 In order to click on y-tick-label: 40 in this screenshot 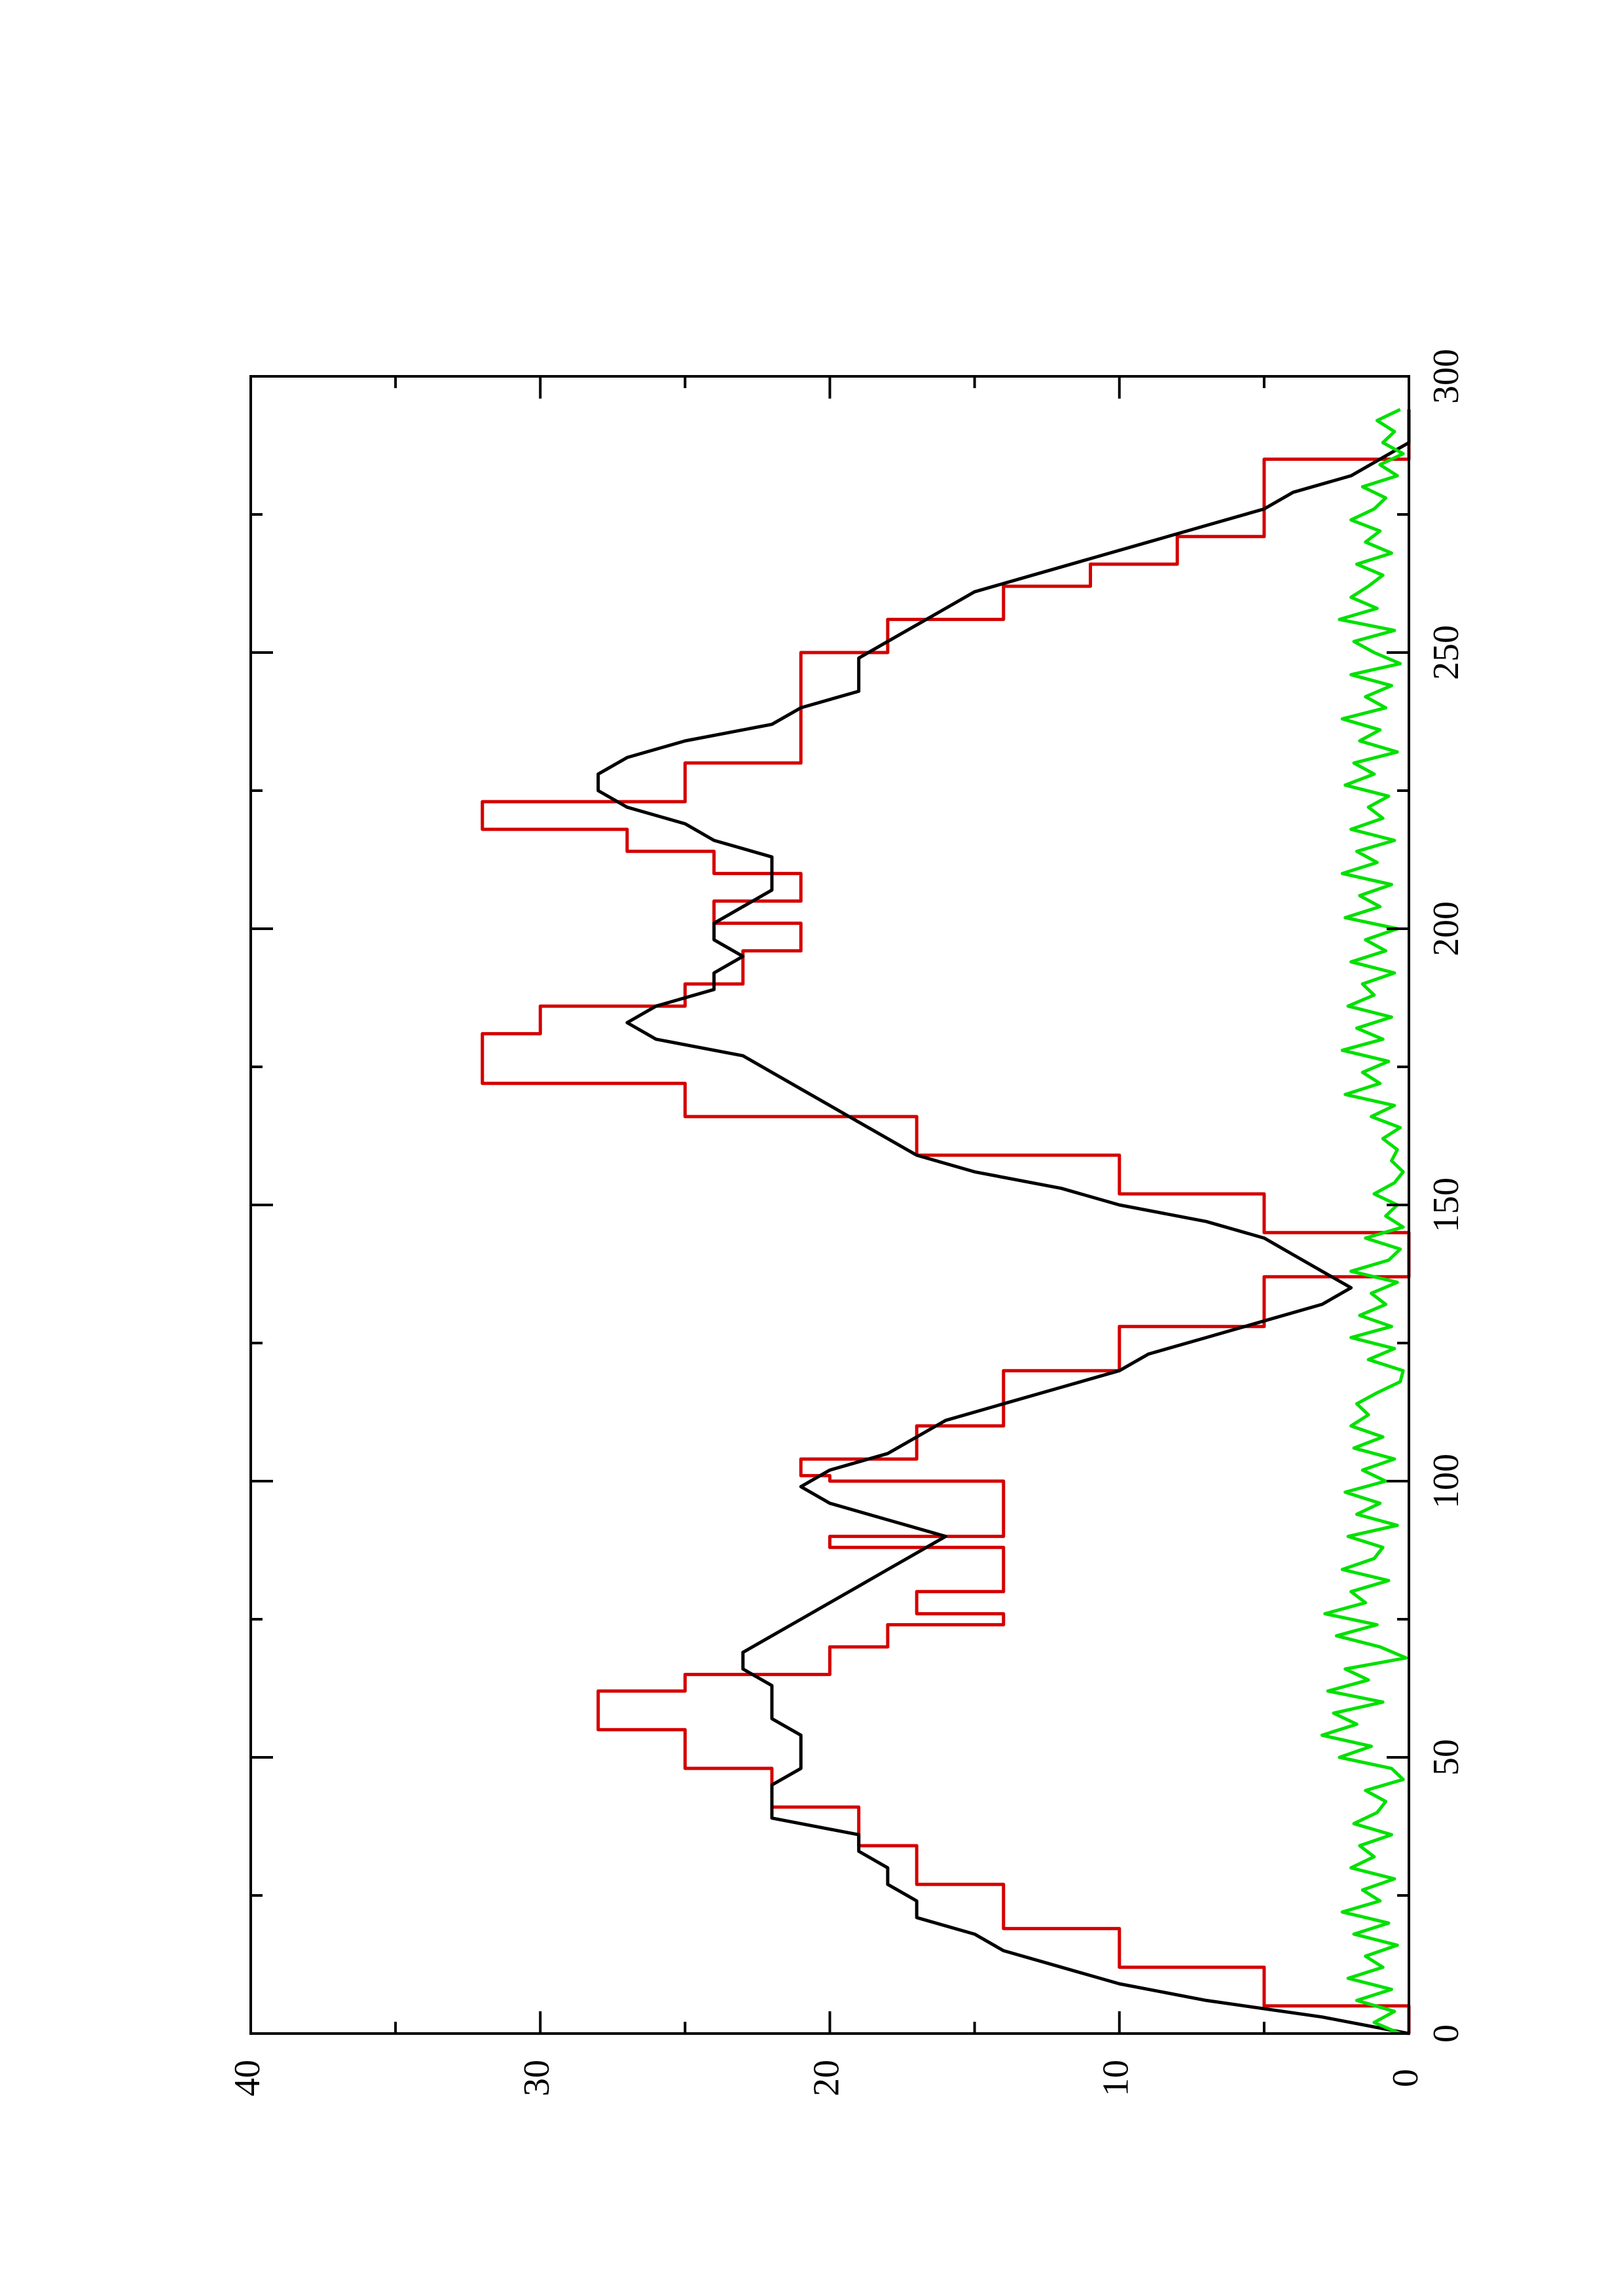, I will do `click(247, 2078)`.